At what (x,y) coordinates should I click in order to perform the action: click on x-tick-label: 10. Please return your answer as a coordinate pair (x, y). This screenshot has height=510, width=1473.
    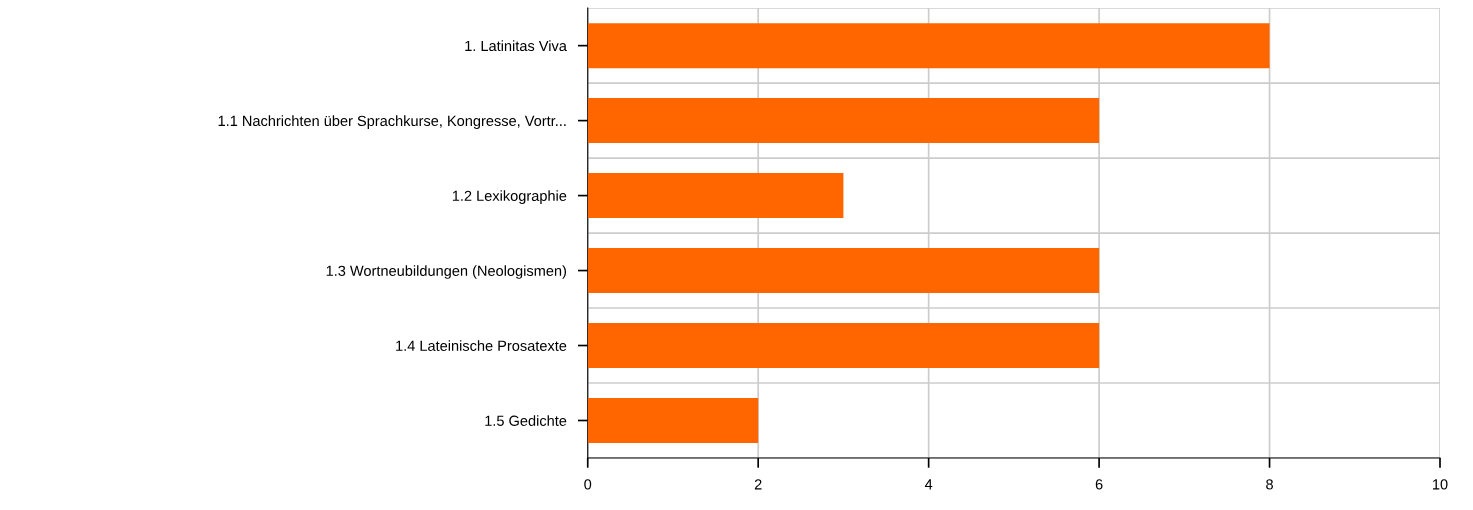
    Looking at the image, I should click on (1440, 484).